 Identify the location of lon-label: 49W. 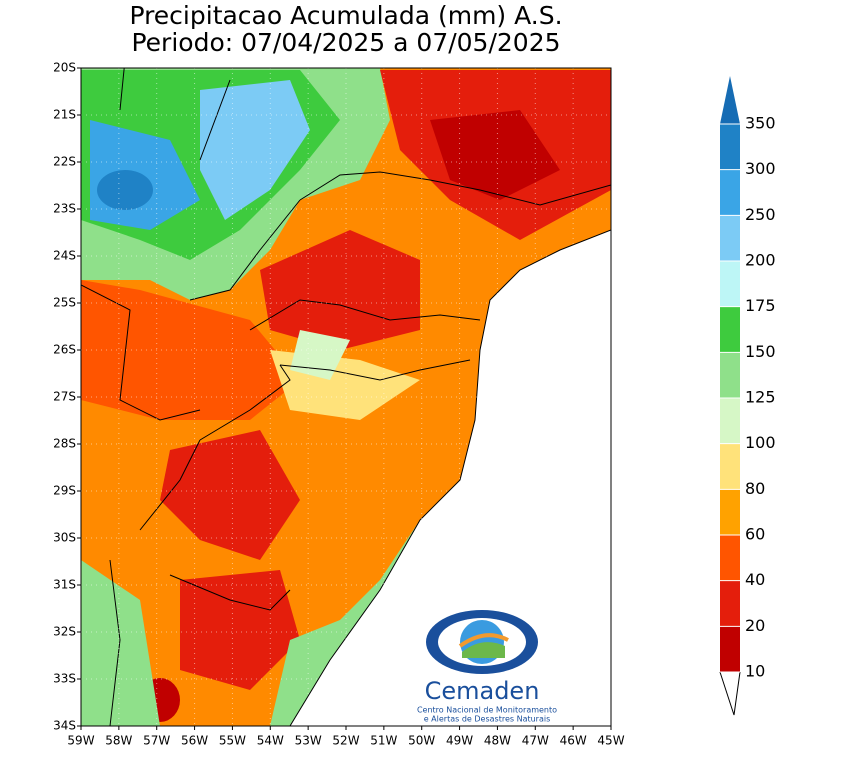
(459, 741).